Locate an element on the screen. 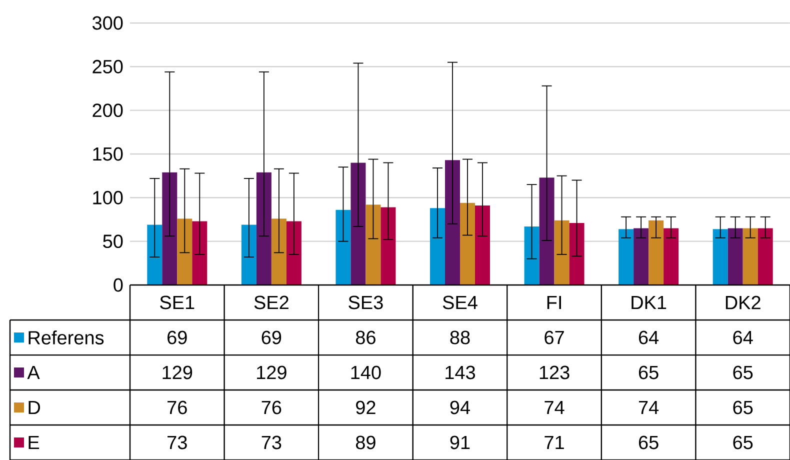  data-label: 140 is located at coordinates (366, 373).